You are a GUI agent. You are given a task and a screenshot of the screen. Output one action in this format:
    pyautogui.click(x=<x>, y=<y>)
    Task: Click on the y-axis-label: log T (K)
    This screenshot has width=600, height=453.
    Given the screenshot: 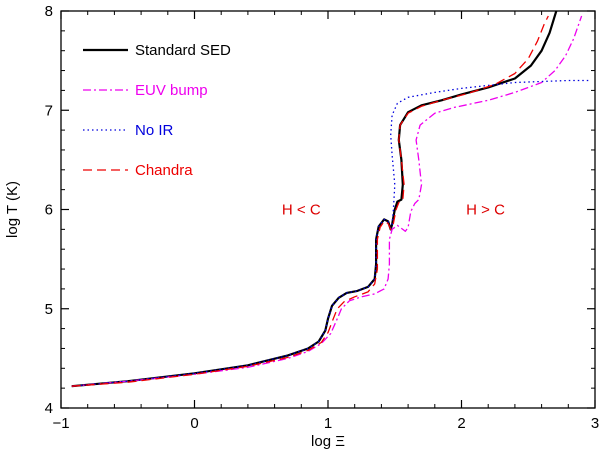 What is the action you would take?
    pyautogui.click(x=12, y=209)
    